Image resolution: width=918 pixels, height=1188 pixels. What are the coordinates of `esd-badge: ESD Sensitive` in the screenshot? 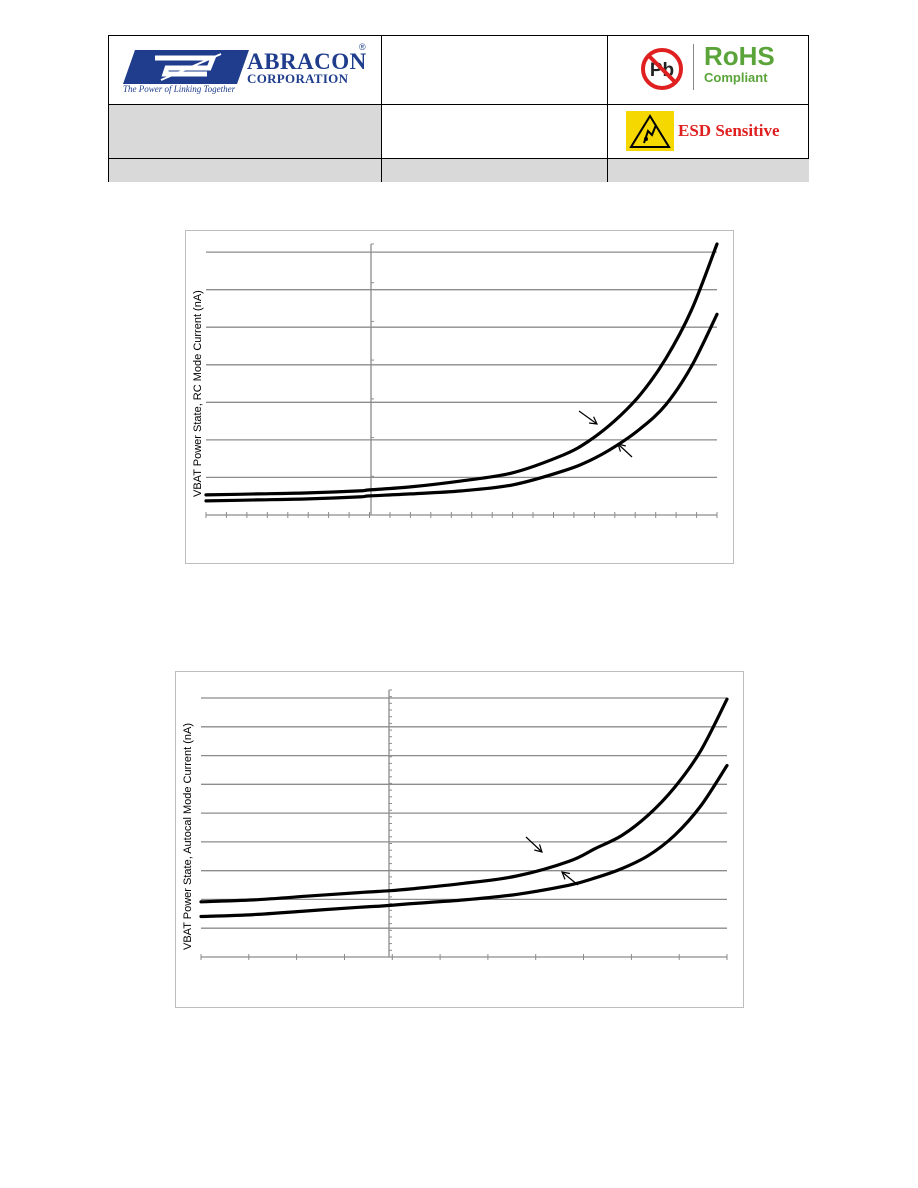 It's located at (708, 131).